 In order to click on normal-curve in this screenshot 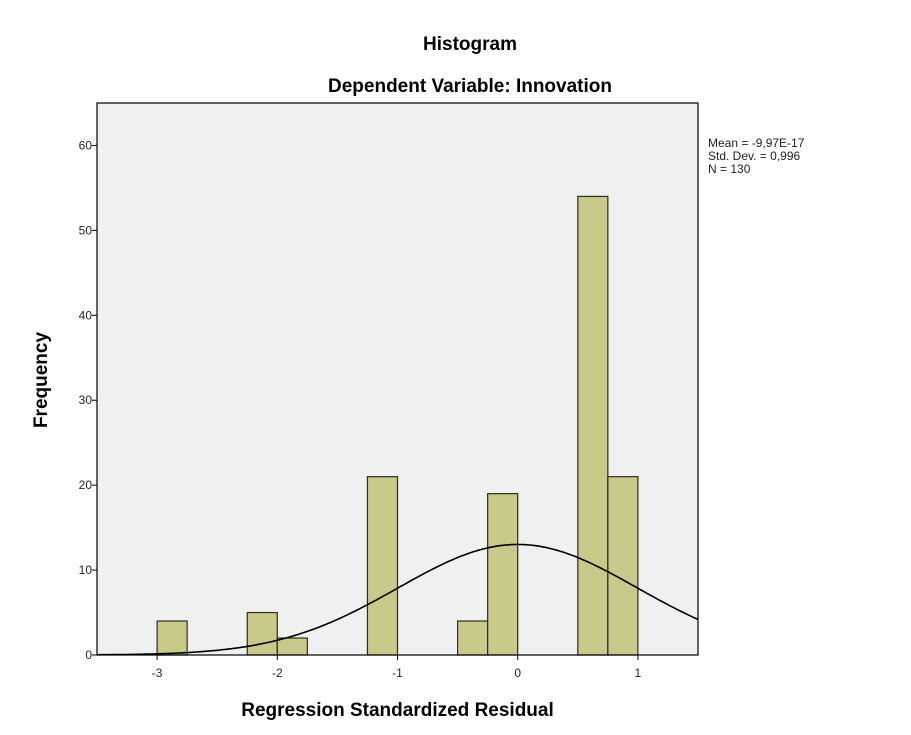, I will do `click(397, 599)`.